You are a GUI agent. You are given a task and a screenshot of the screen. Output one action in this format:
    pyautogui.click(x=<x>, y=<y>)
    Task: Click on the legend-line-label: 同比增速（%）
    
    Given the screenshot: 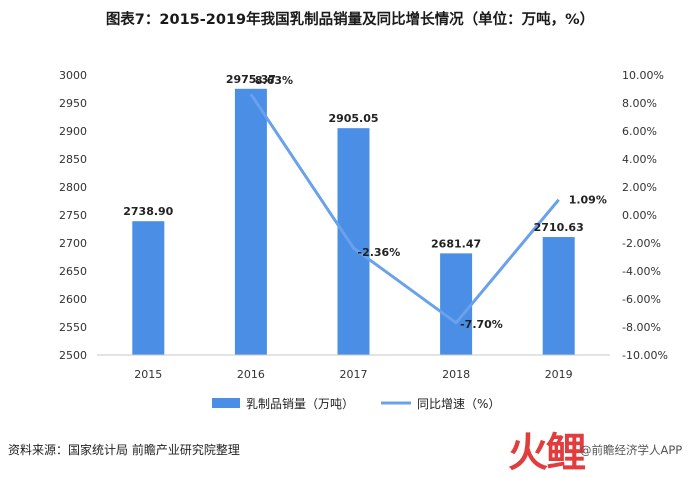 What is the action you would take?
    pyautogui.click(x=458, y=404)
    